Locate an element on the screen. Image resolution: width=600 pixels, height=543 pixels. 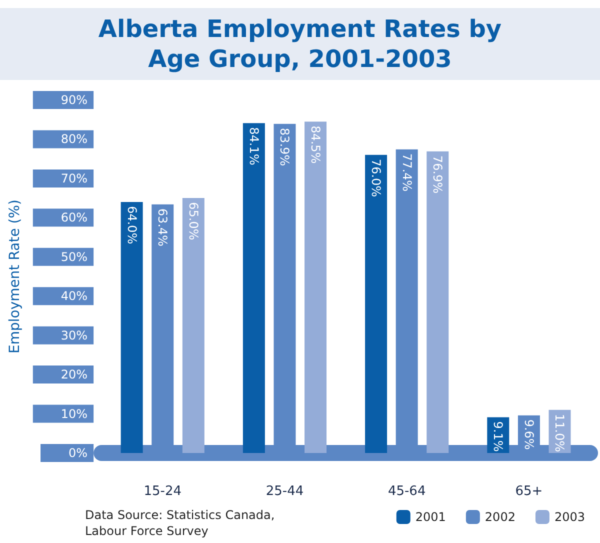
x-tick-label: 45-64 is located at coordinates (407, 491).